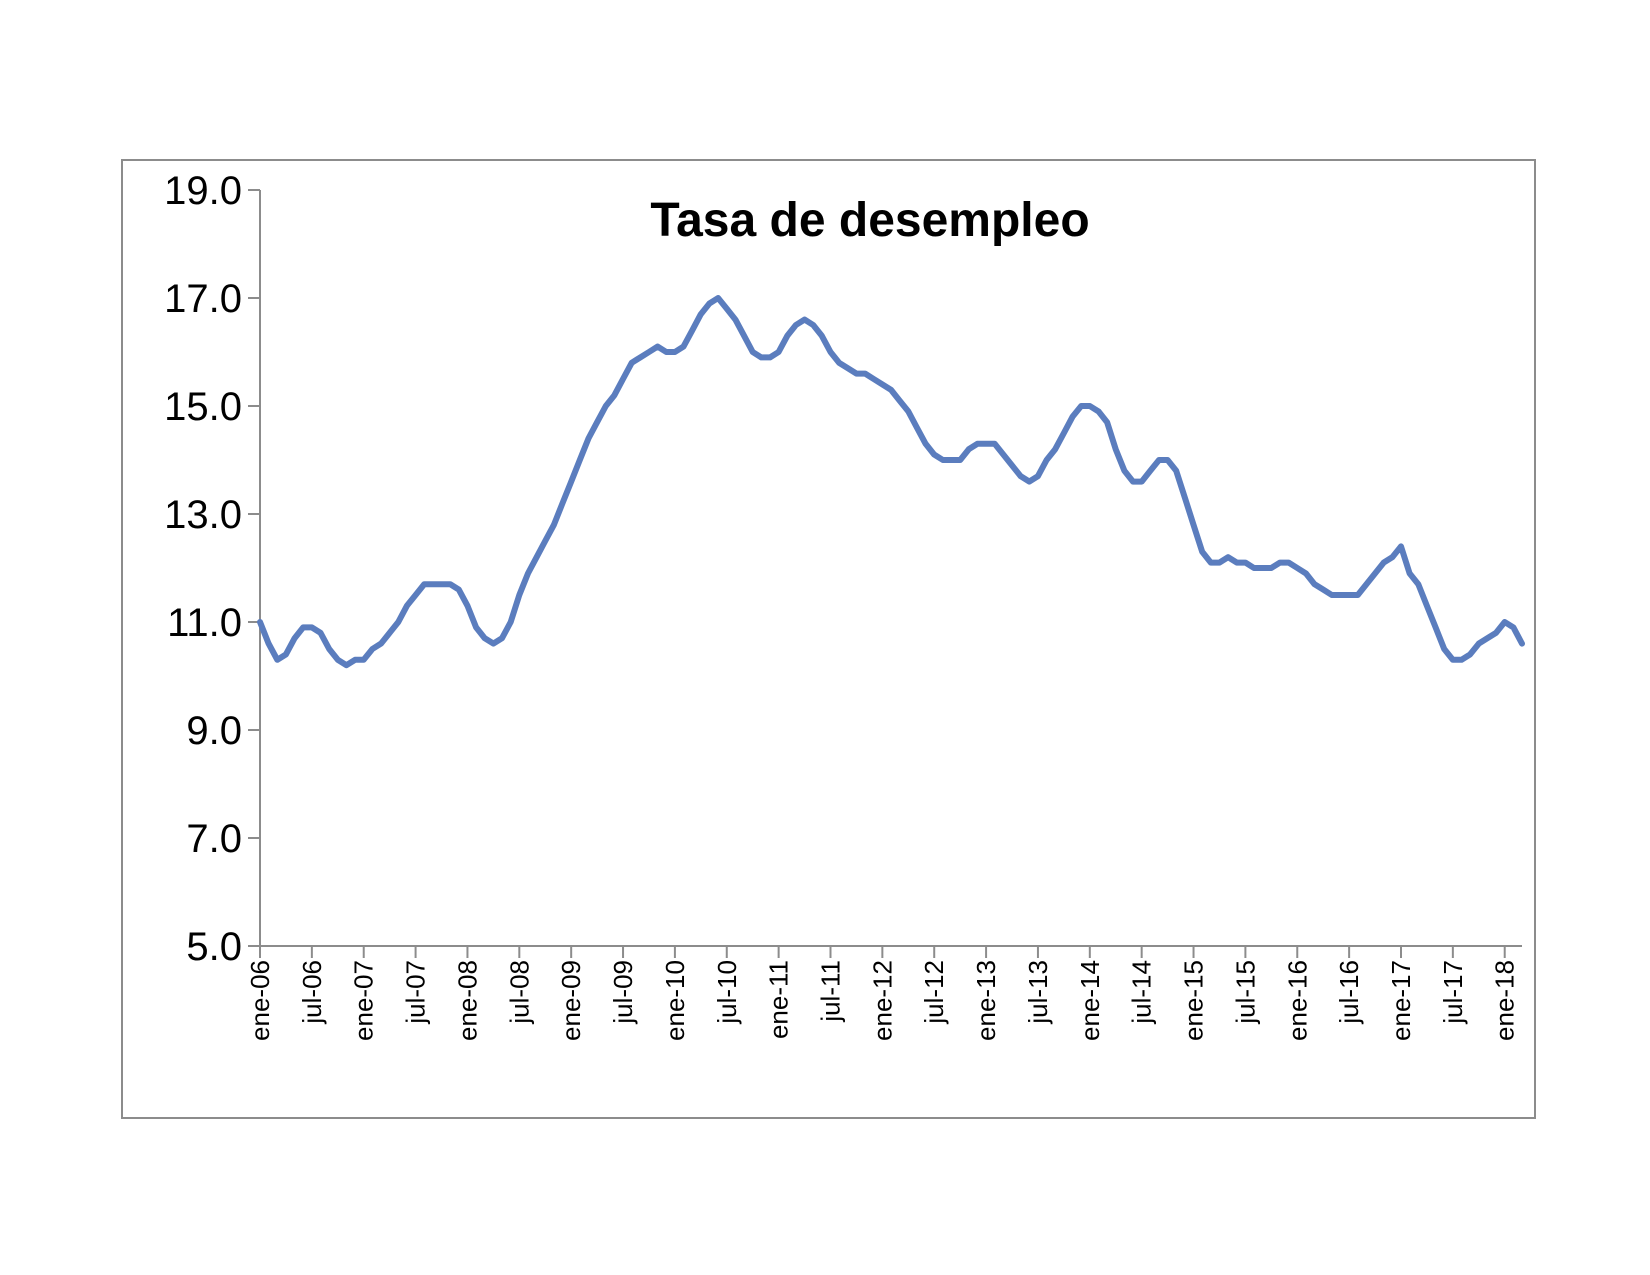 This screenshot has width=1650, height=1275. What do you see at coordinates (882, 1000) in the screenshot?
I see `x-tick-label: ene-12` at bounding box center [882, 1000].